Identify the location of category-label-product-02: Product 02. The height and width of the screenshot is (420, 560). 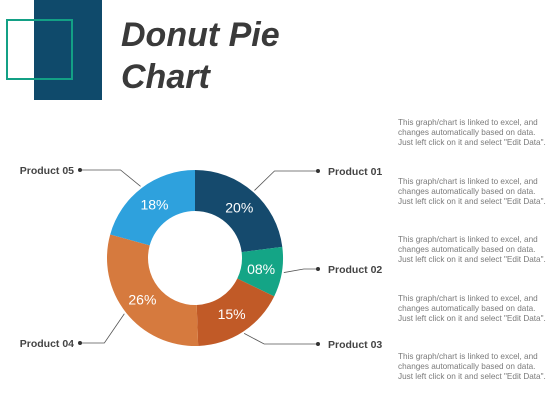
(355, 270).